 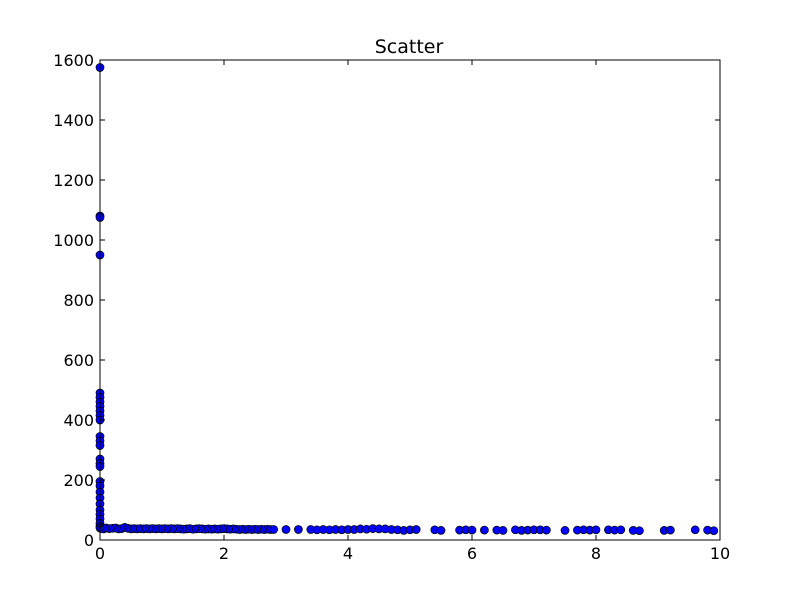 I want to click on x-tick-label: 8, so click(x=596, y=553).